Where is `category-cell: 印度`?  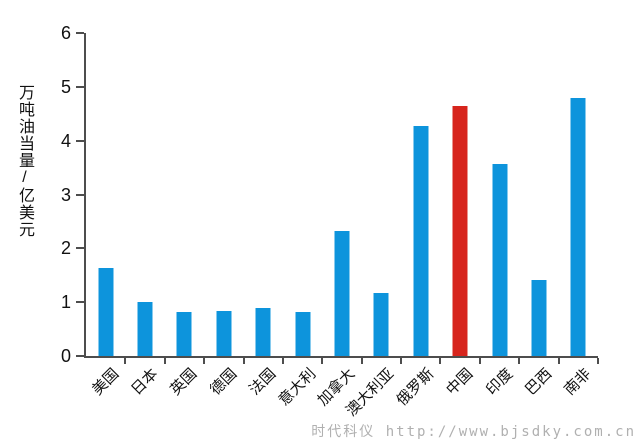 category-cell: 印度 is located at coordinates (499, 216).